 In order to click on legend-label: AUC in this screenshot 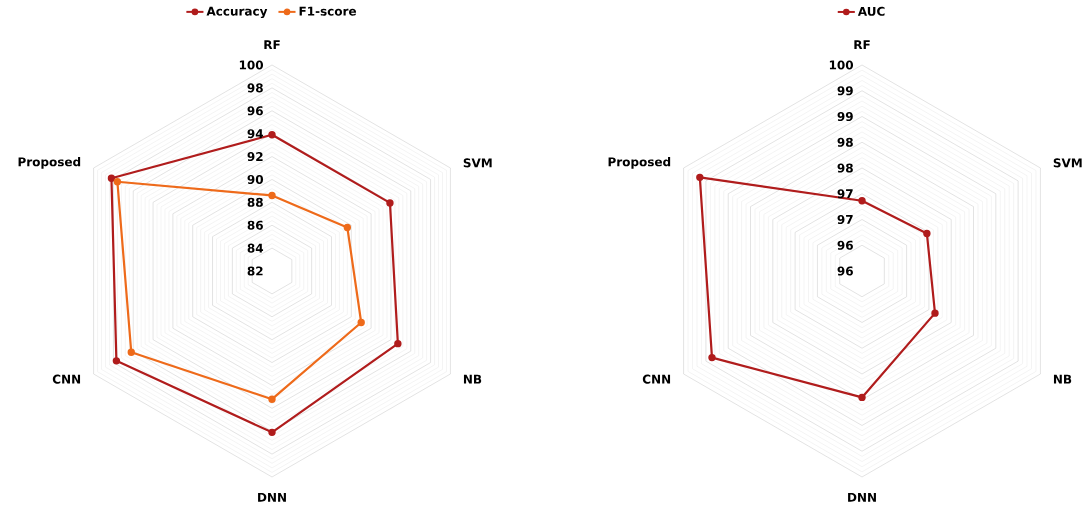, I will do `click(871, 11)`.